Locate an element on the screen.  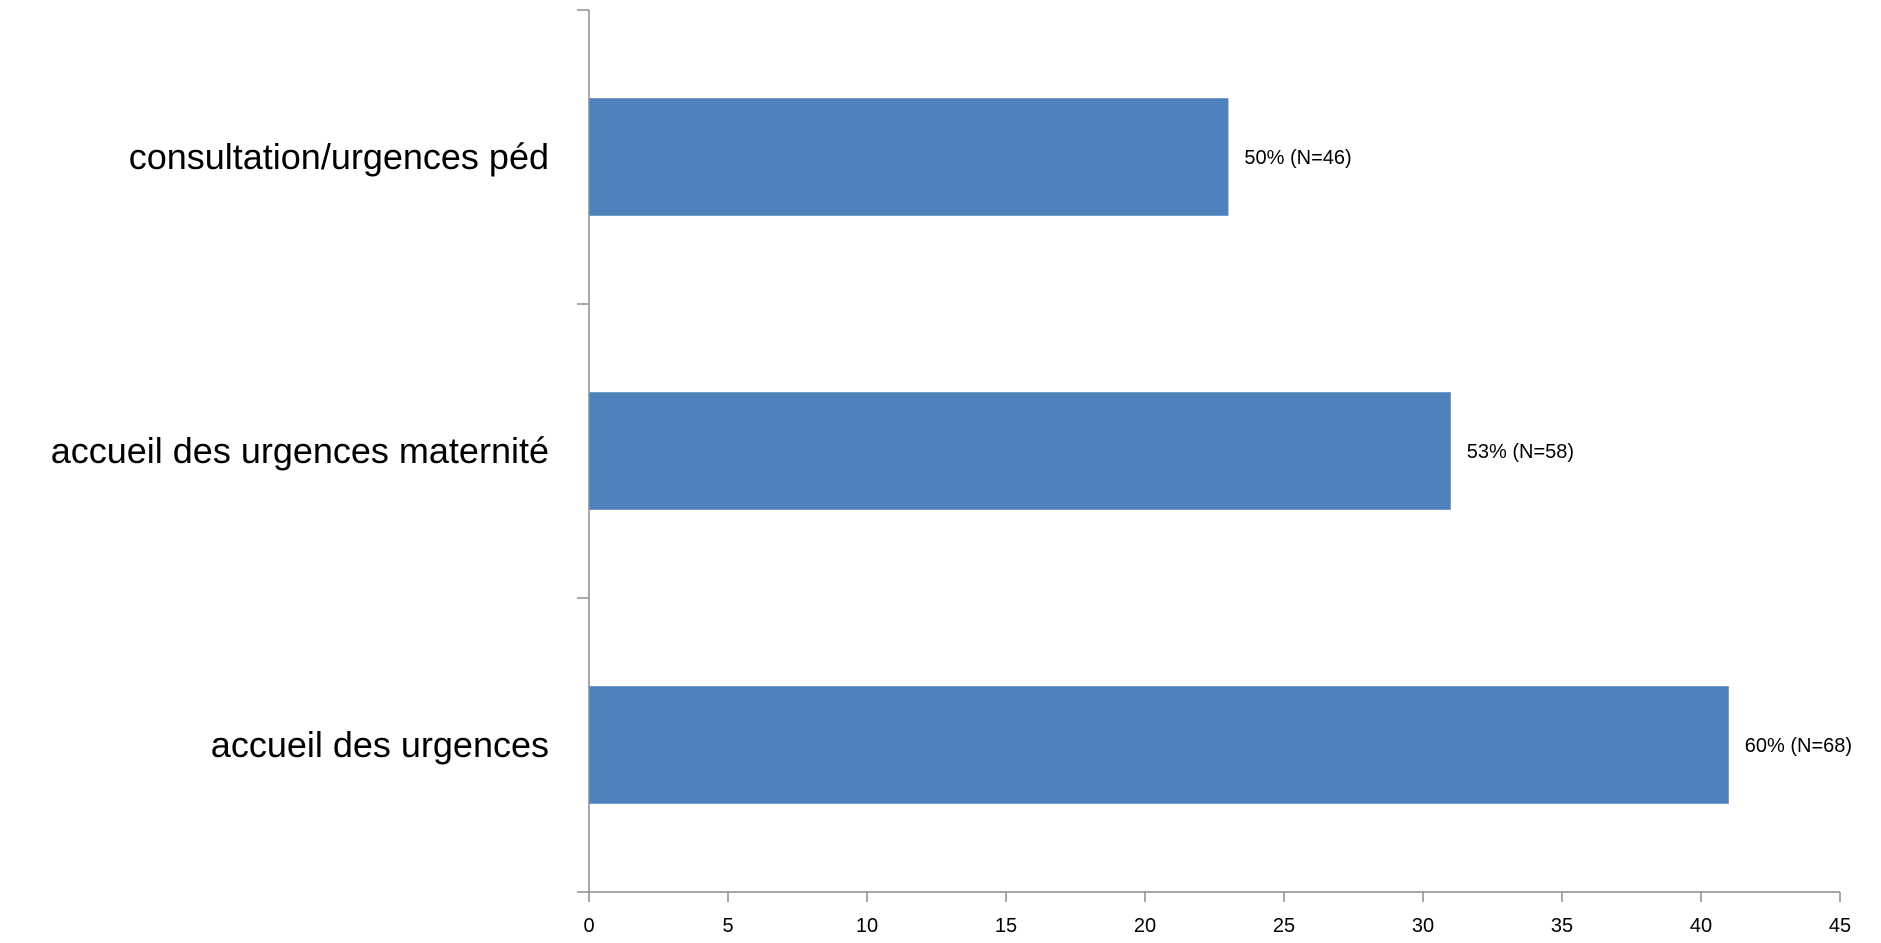
bar-data-label: 50% (N=46) is located at coordinates (1297, 158).